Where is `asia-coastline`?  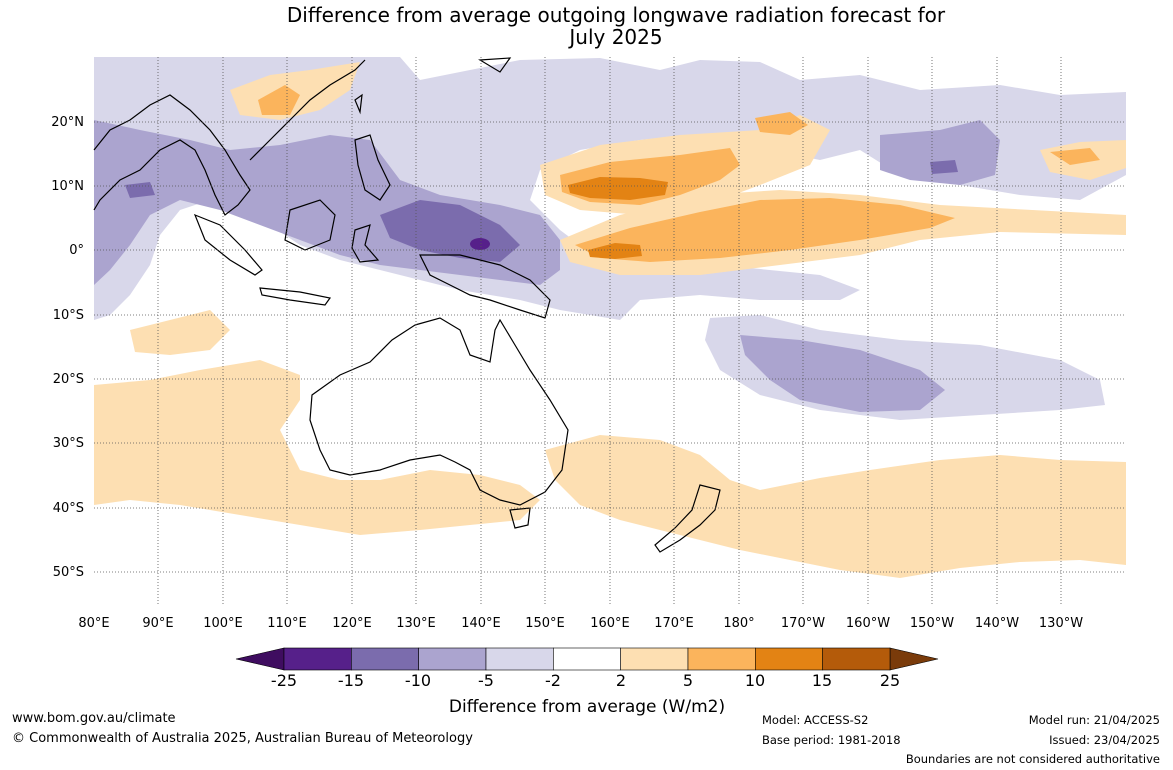 asia-coastline is located at coordinates (229, 137).